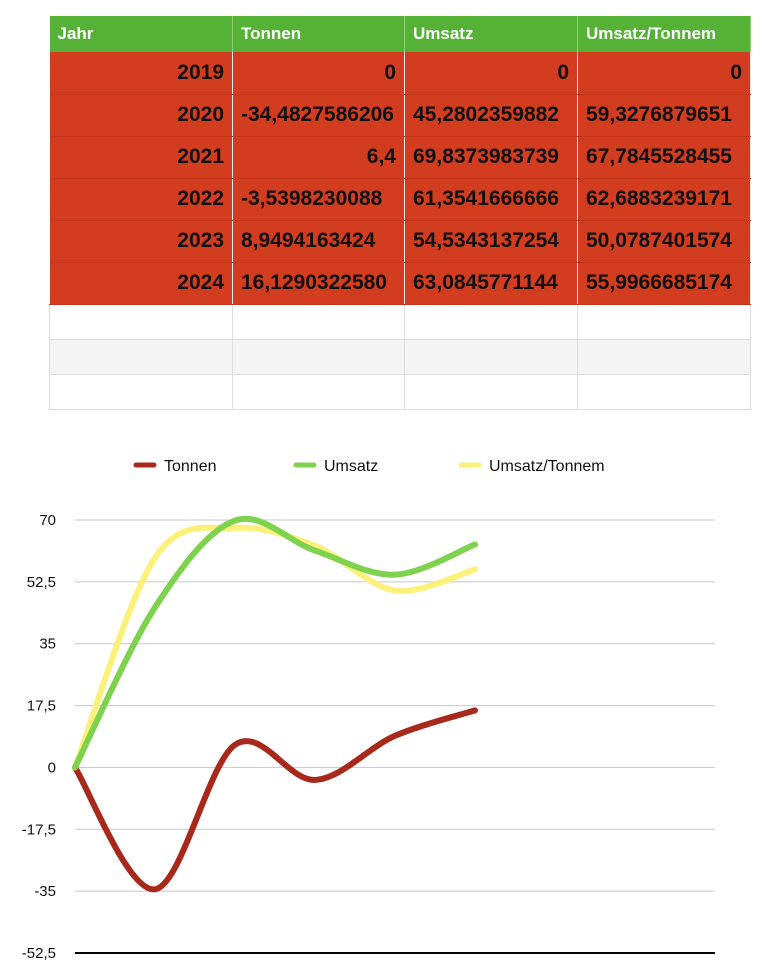 This screenshot has width=764, height=960. Describe the element at coordinates (52, 767) in the screenshot. I see `y-tick-label: 0` at that location.